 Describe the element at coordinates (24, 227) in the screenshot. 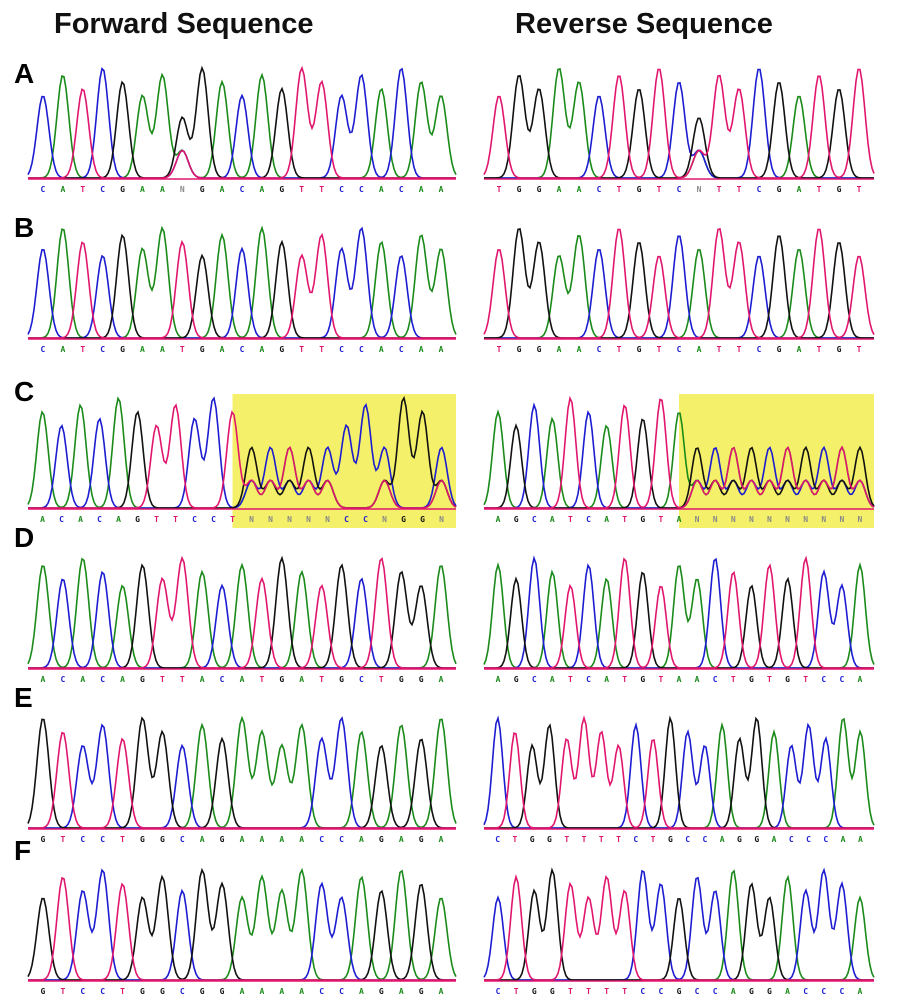

I see `panel-label-b: B` at that location.